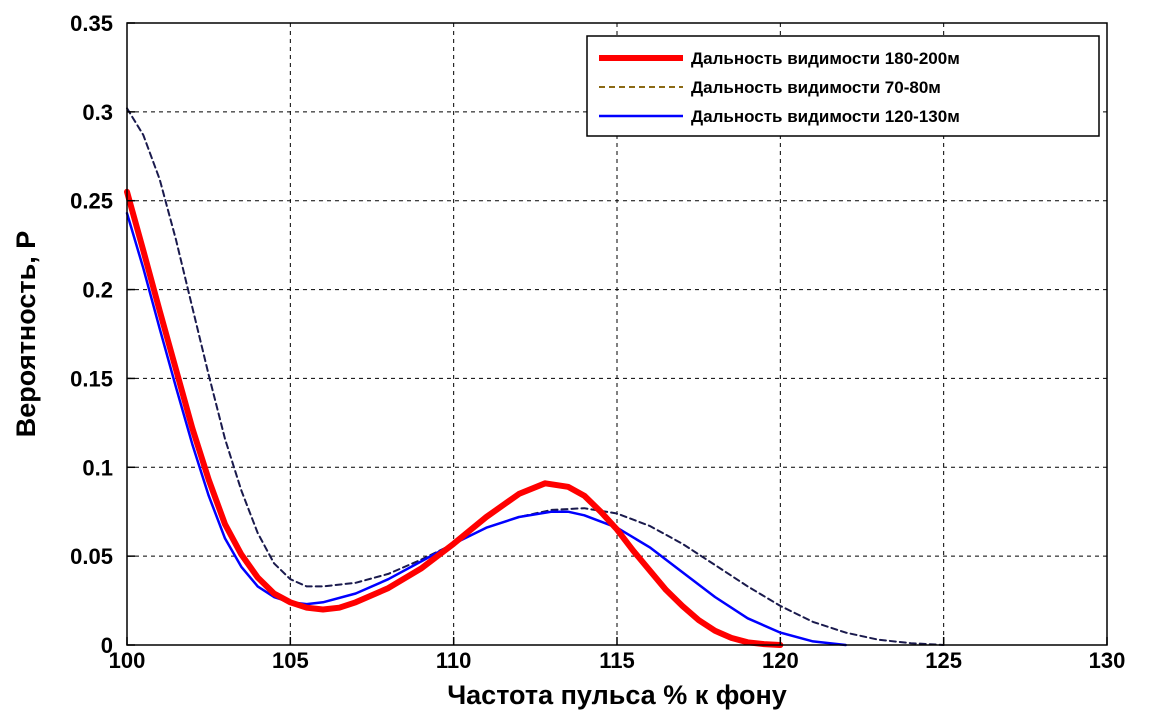  Describe the element at coordinates (943, 660) in the screenshot. I see `x-tick-label: 125` at that location.